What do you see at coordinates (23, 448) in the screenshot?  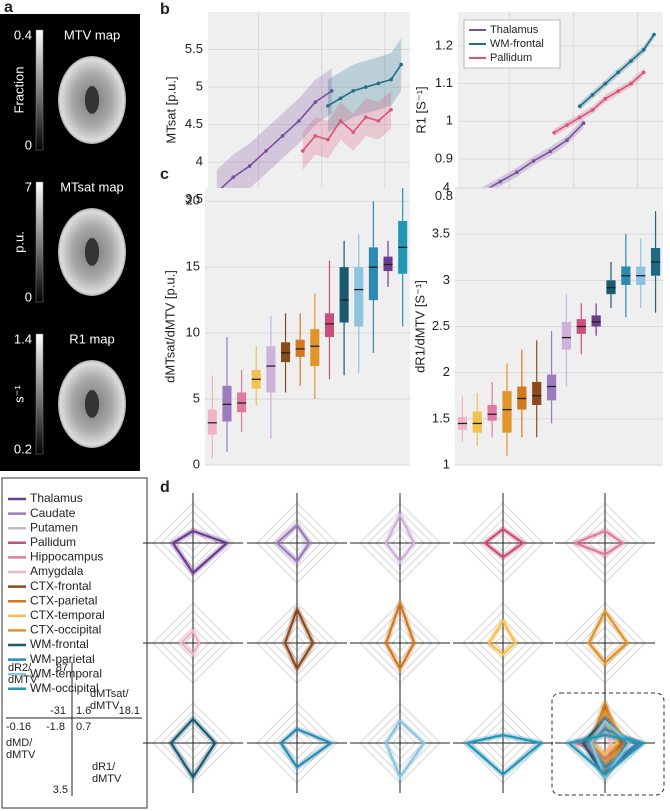 I see `colorbar-min: 0.2` at bounding box center [23, 448].